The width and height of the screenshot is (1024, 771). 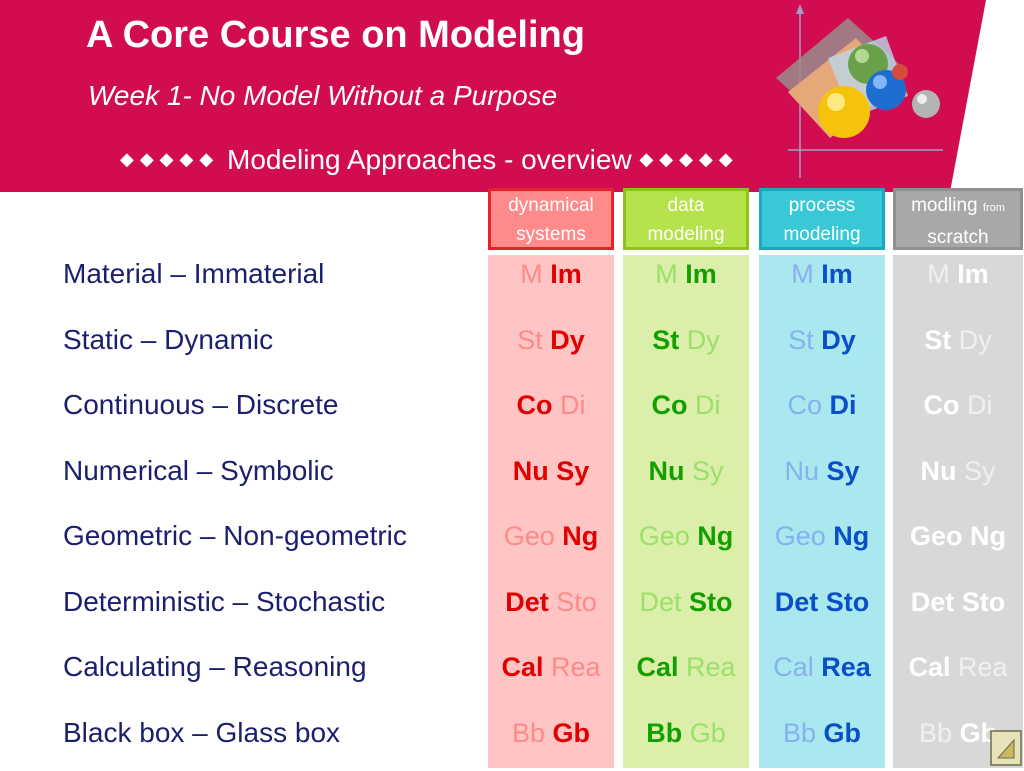 I want to click on row-label: Static – Dynamic, so click(x=168, y=339).